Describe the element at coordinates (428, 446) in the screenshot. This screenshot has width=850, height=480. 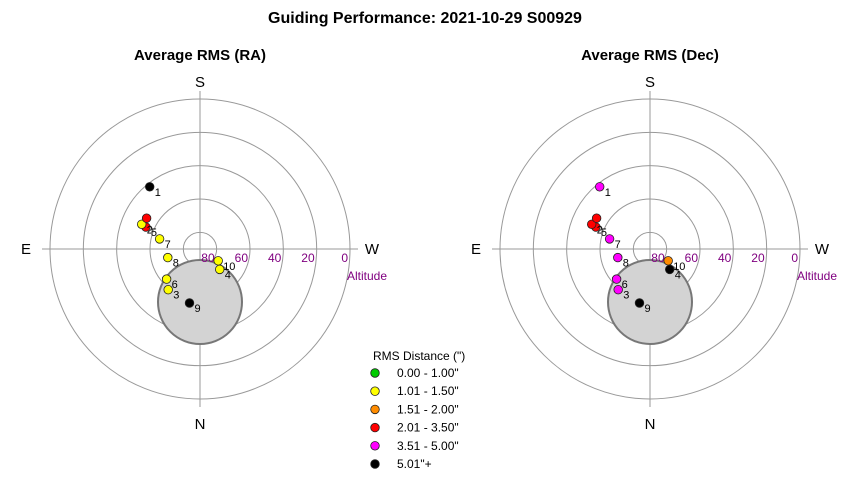
I see `legend-label: 3.51 - 5.00"` at that location.